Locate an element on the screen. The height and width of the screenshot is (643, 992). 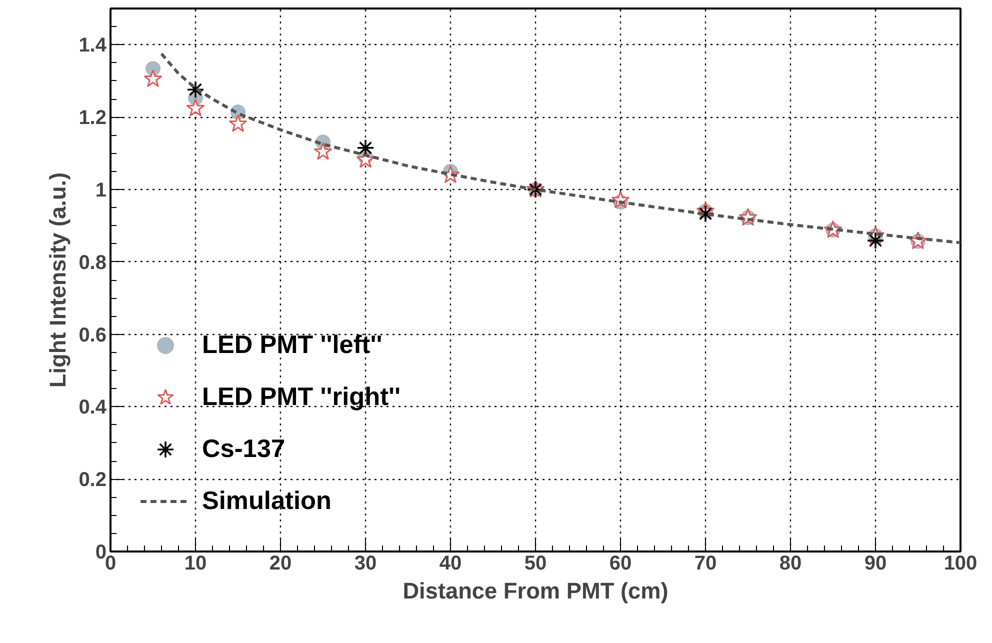
x-tick-label: 40 is located at coordinates (450, 563).